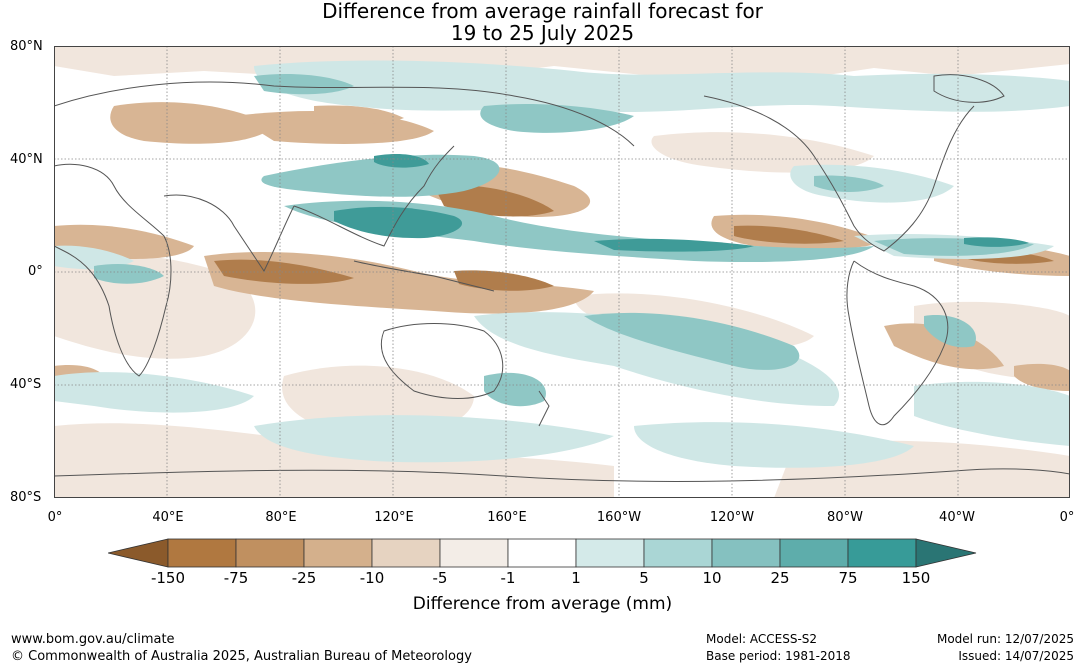 Image resolution: width=1085 pixels, height=667 pixels. I want to click on footer-issued: Issued: 14/07/2025, so click(1016, 656).